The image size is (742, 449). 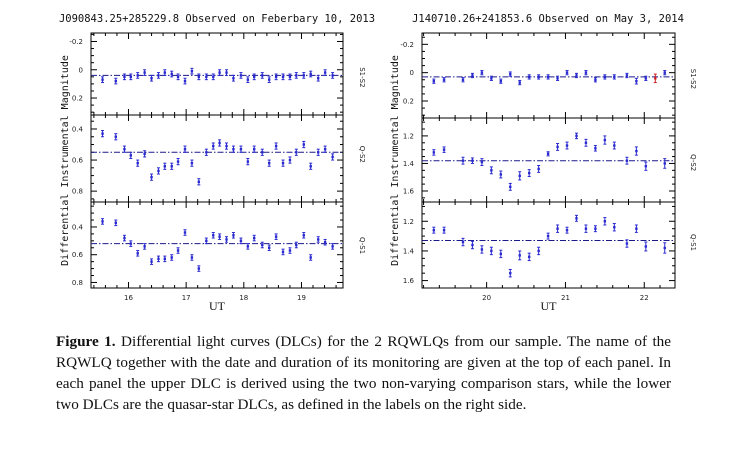 I want to click on y-tick-label: 0, so click(x=412, y=73).